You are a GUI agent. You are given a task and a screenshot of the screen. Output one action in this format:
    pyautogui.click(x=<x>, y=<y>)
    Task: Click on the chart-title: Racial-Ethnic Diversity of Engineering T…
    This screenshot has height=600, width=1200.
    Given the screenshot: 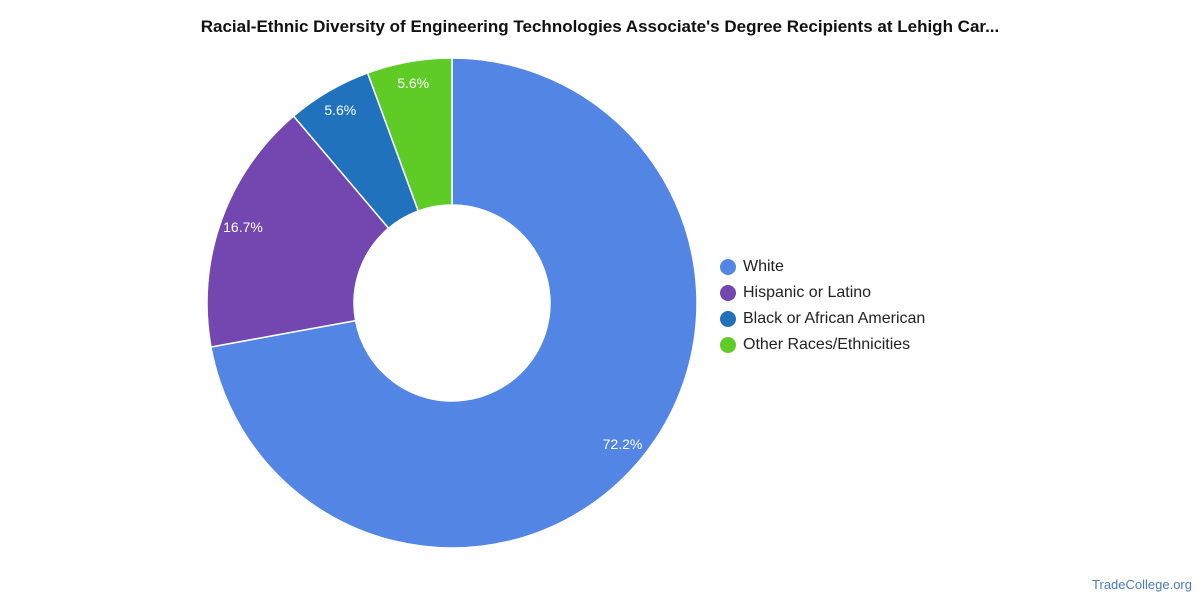 What is the action you would take?
    pyautogui.click(x=600, y=26)
    